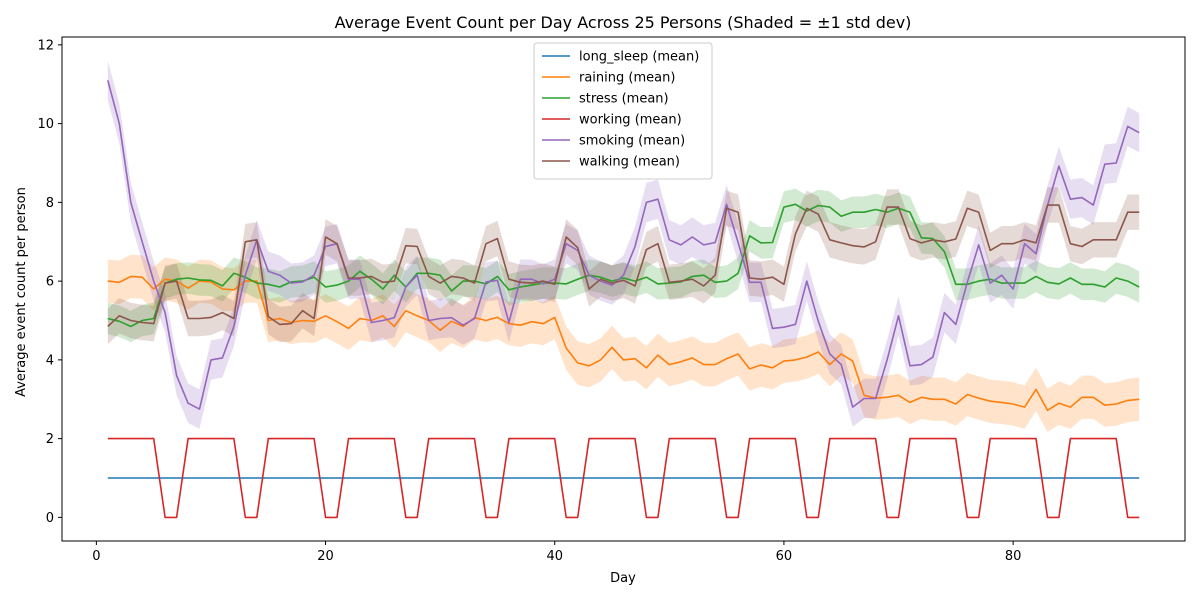 The image size is (1200, 600). I want to click on y-tick-label: 6, so click(50, 282).